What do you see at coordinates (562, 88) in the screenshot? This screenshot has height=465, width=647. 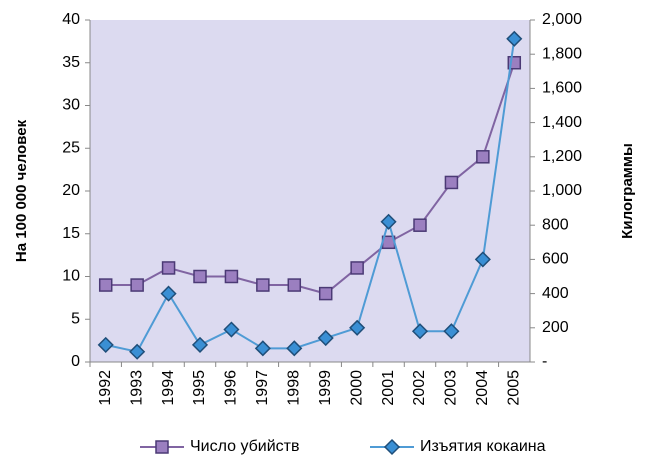 I see `y2-tick-label: 1,600` at bounding box center [562, 88].